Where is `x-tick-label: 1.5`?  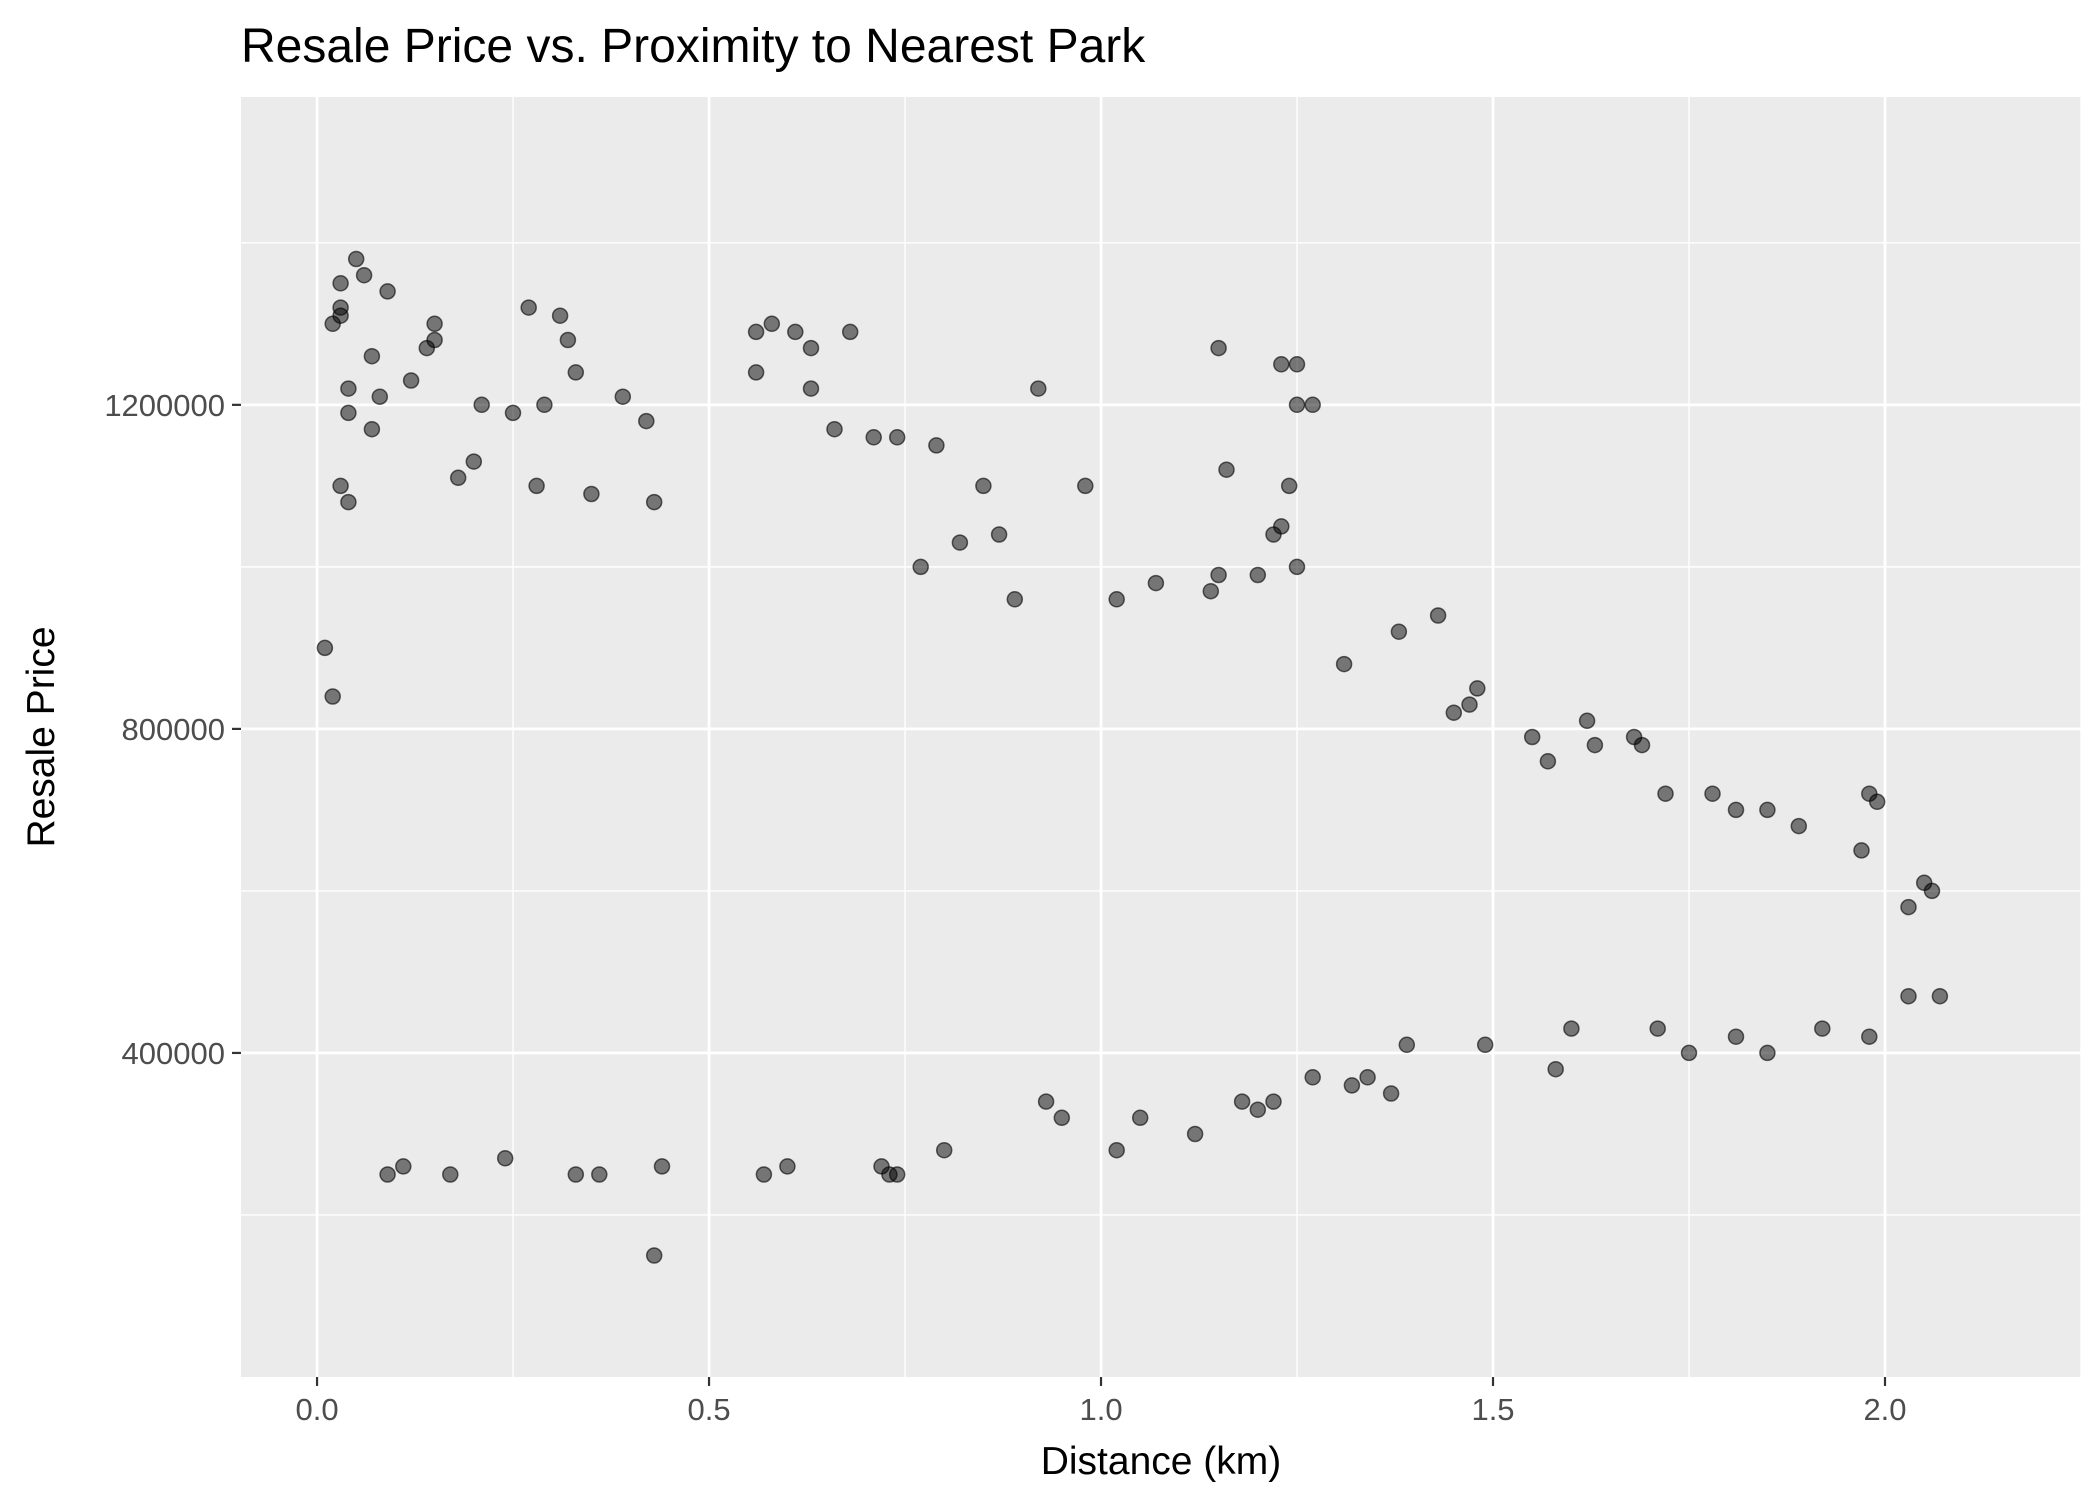 x-tick-label: 1.5 is located at coordinates (1492, 1409).